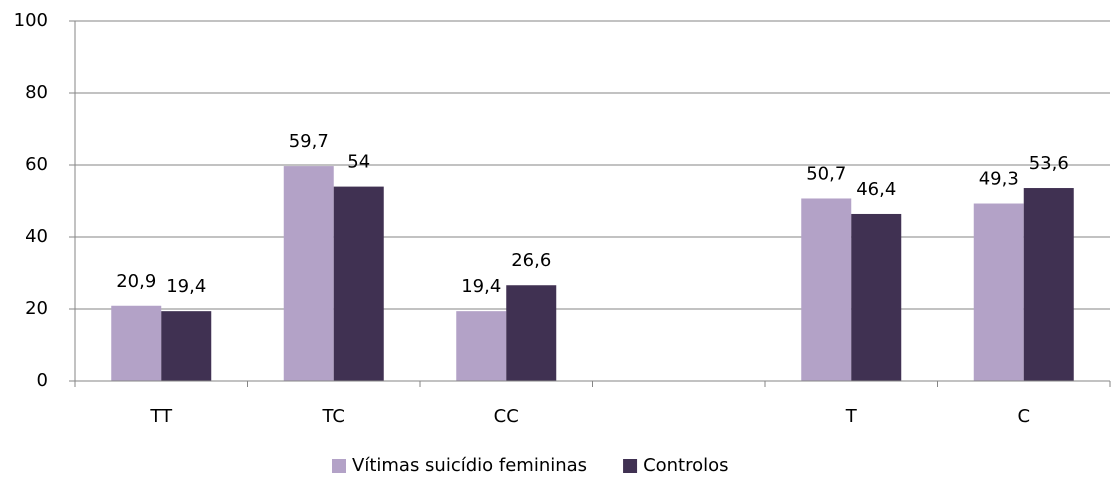 The image size is (1116, 477). What do you see at coordinates (36, 164) in the screenshot?
I see `y-tick-label: 60` at bounding box center [36, 164].